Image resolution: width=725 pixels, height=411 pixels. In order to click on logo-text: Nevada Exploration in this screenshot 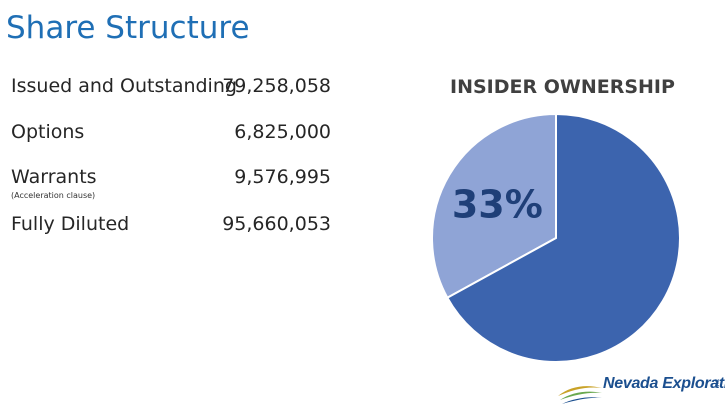, I will do `click(664, 383)`.